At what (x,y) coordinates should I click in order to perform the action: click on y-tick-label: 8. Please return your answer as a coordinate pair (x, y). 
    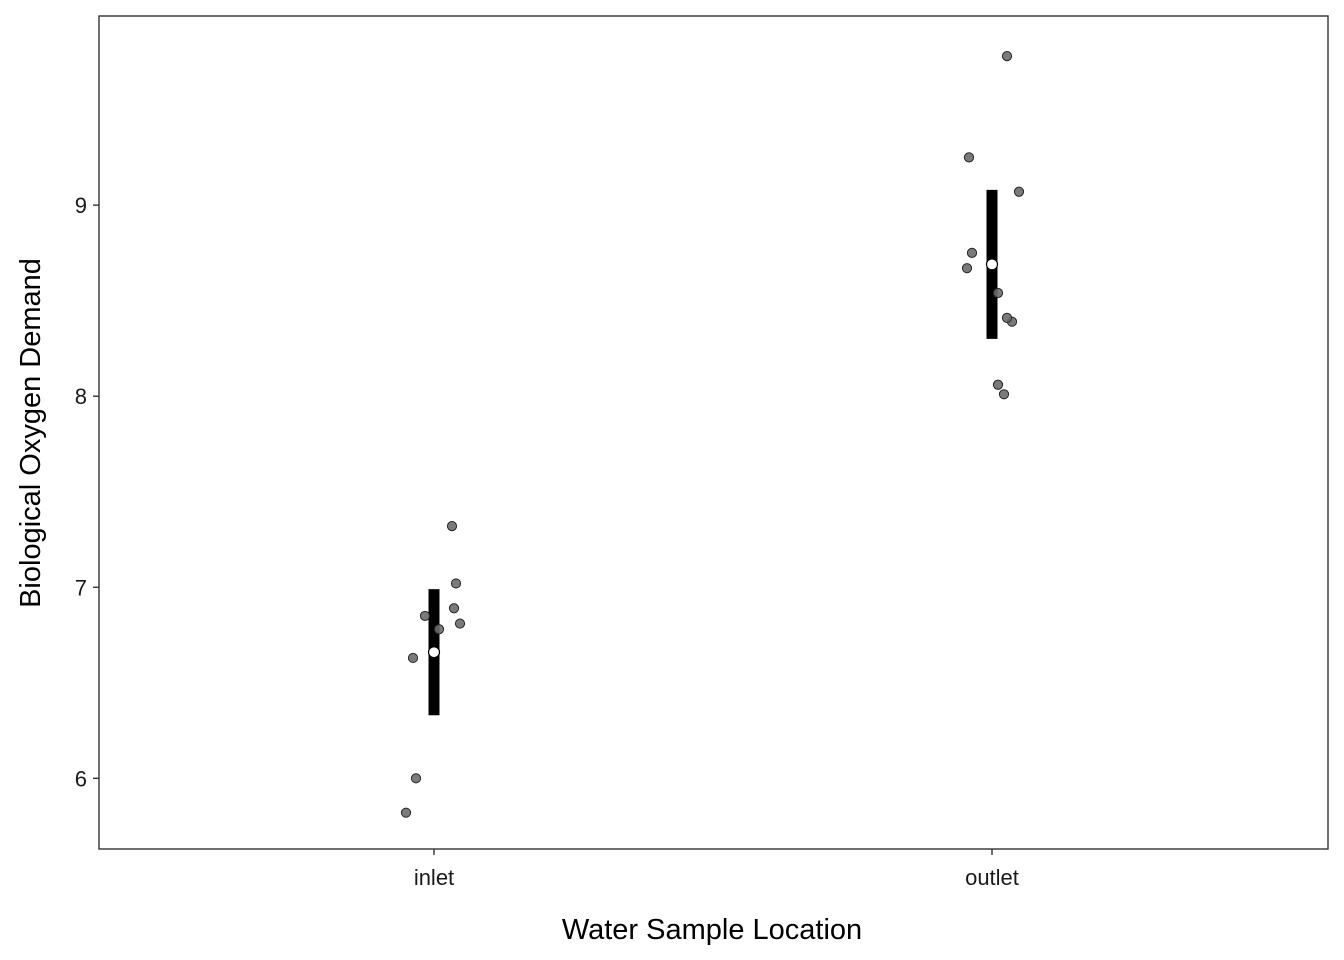
    Looking at the image, I should click on (81, 396).